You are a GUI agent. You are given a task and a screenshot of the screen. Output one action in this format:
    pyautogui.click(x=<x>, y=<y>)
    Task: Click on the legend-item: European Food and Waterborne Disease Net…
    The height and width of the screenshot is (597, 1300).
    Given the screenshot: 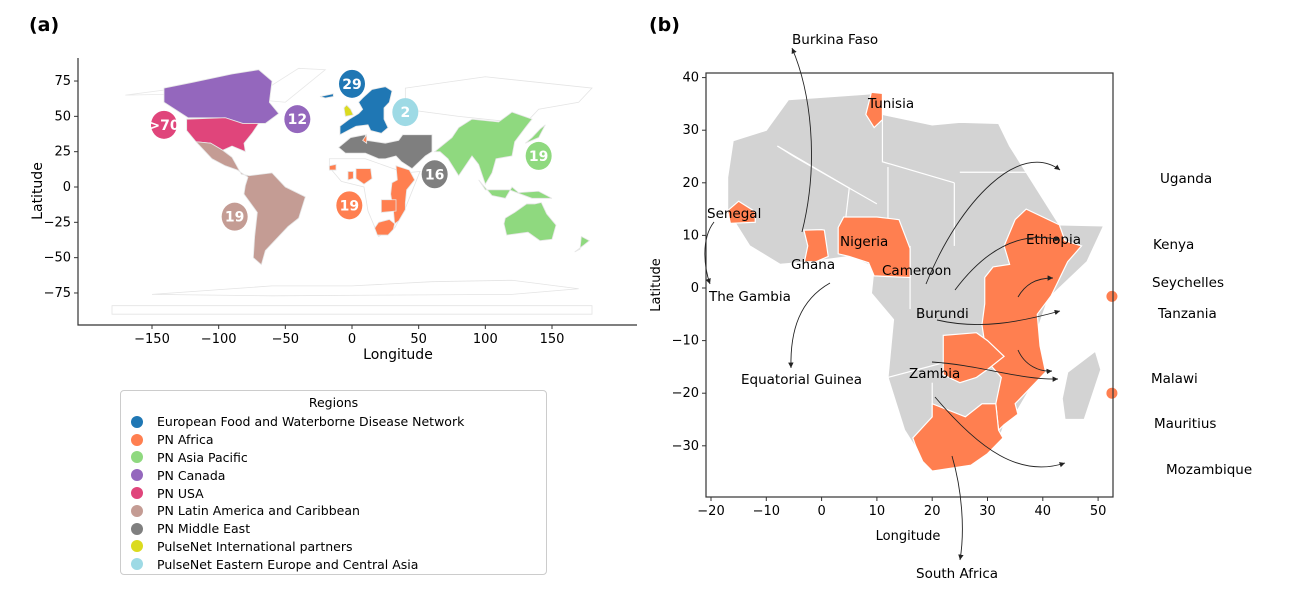 What is the action you would take?
    pyautogui.click(x=333, y=422)
    